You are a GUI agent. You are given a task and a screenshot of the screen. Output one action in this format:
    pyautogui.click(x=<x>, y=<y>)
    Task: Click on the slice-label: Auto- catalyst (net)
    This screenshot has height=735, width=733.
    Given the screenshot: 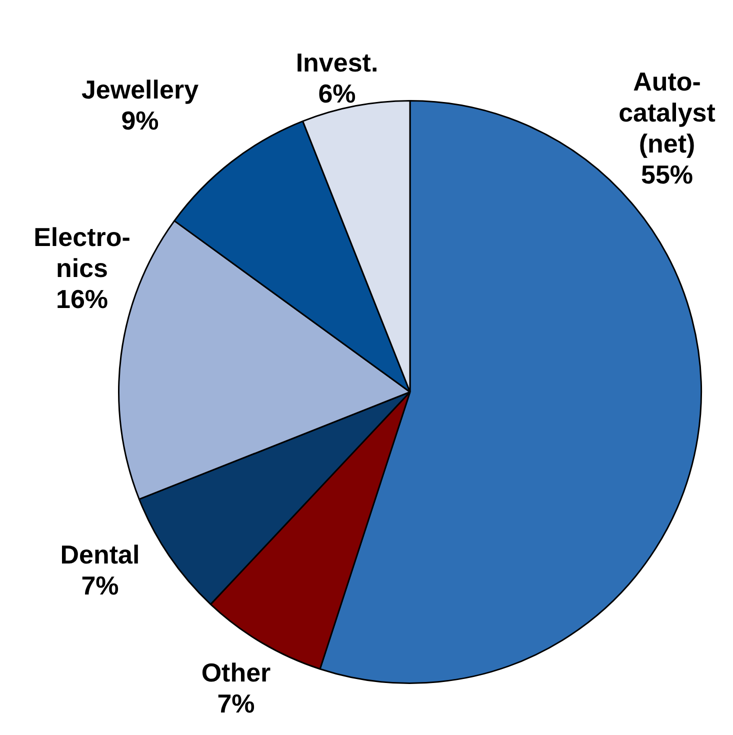 What is the action you would take?
    pyautogui.click(x=667, y=112)
    